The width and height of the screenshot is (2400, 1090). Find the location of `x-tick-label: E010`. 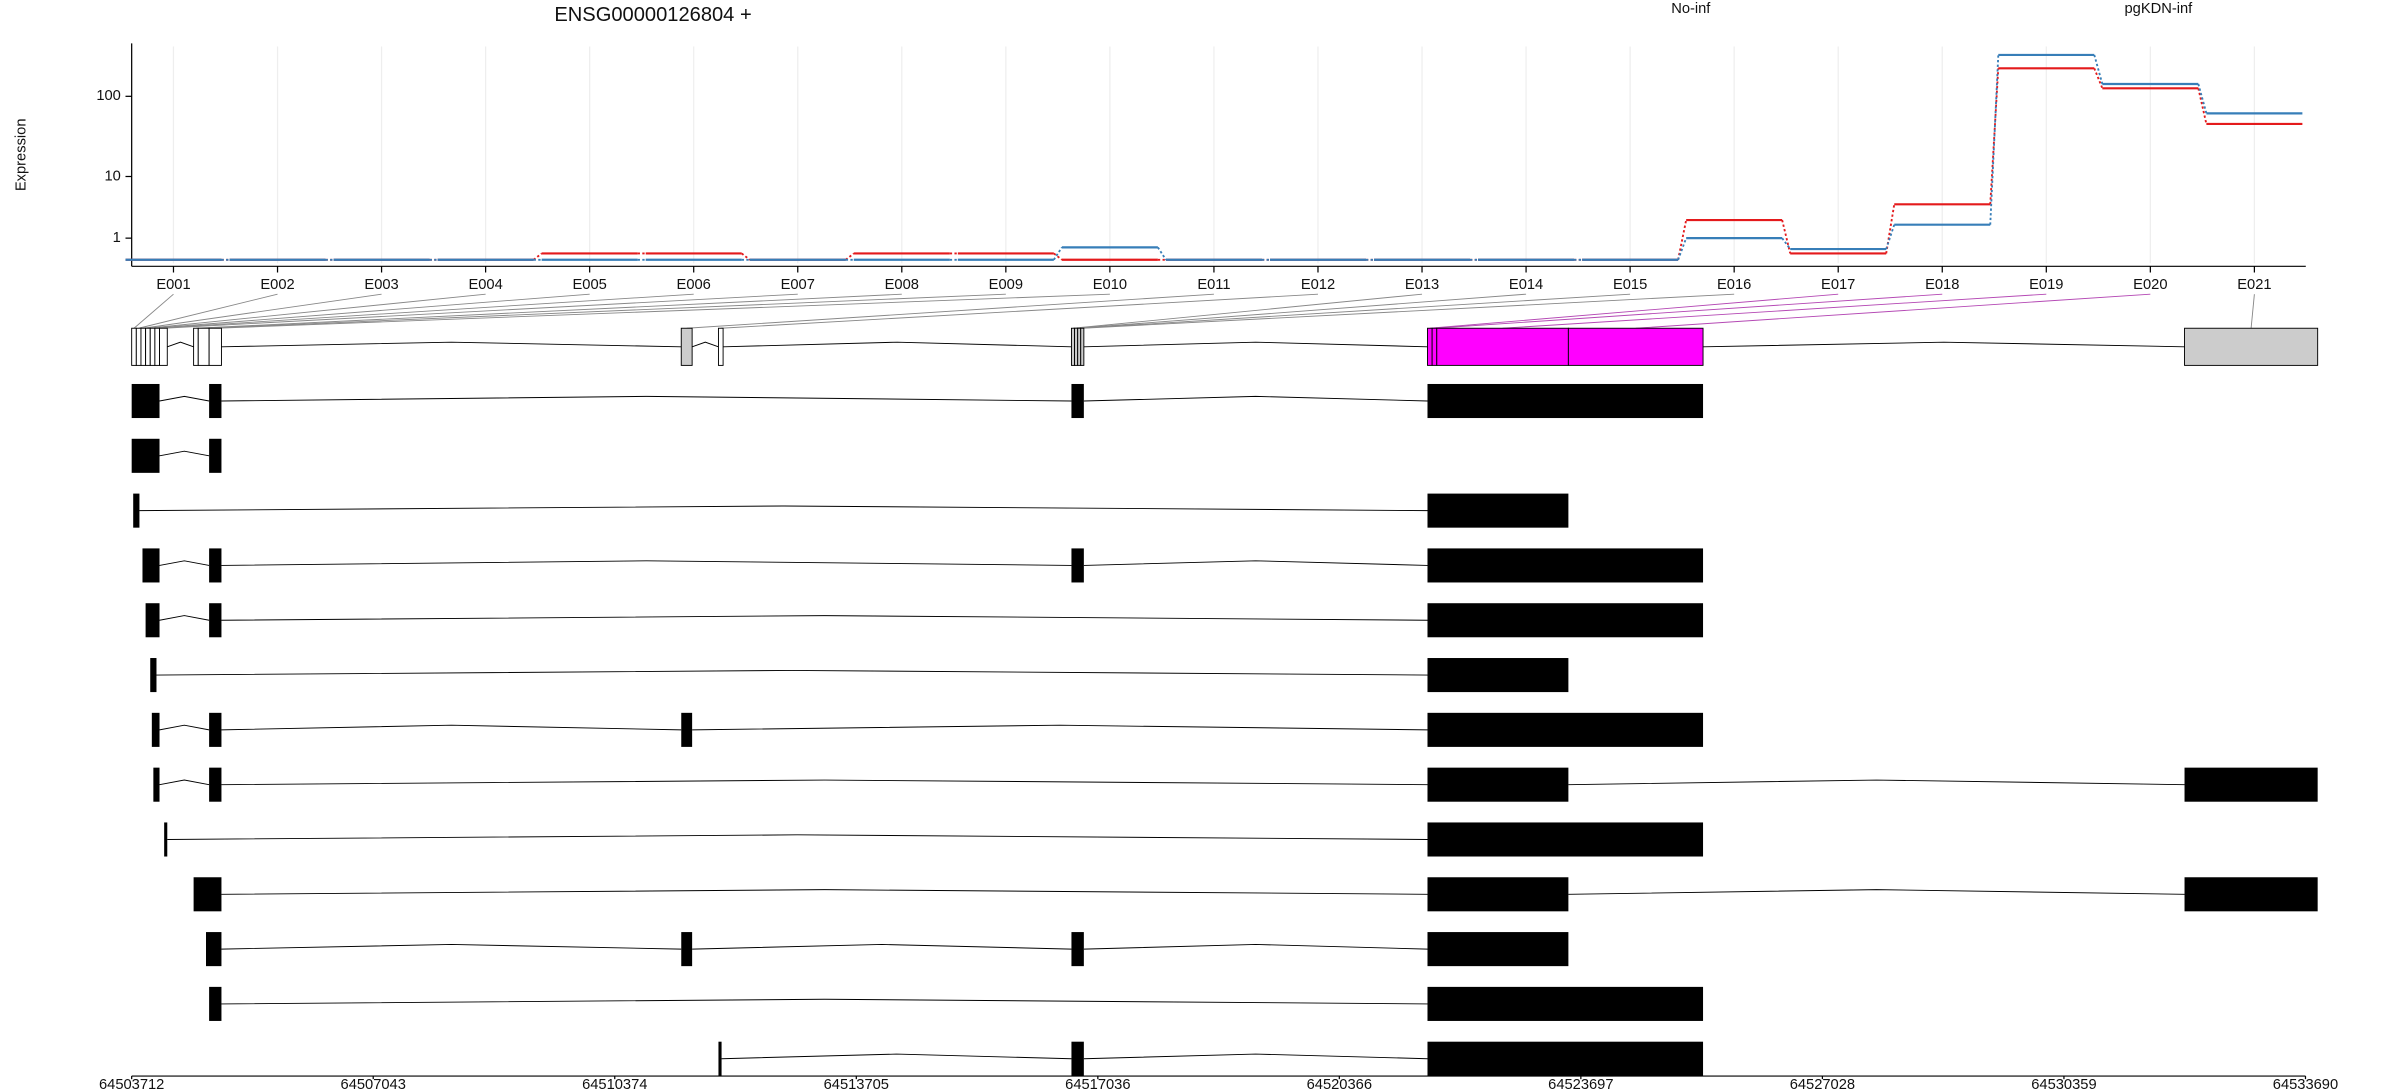

x-tick-label: E010 is located at coordinates (1110, 285).